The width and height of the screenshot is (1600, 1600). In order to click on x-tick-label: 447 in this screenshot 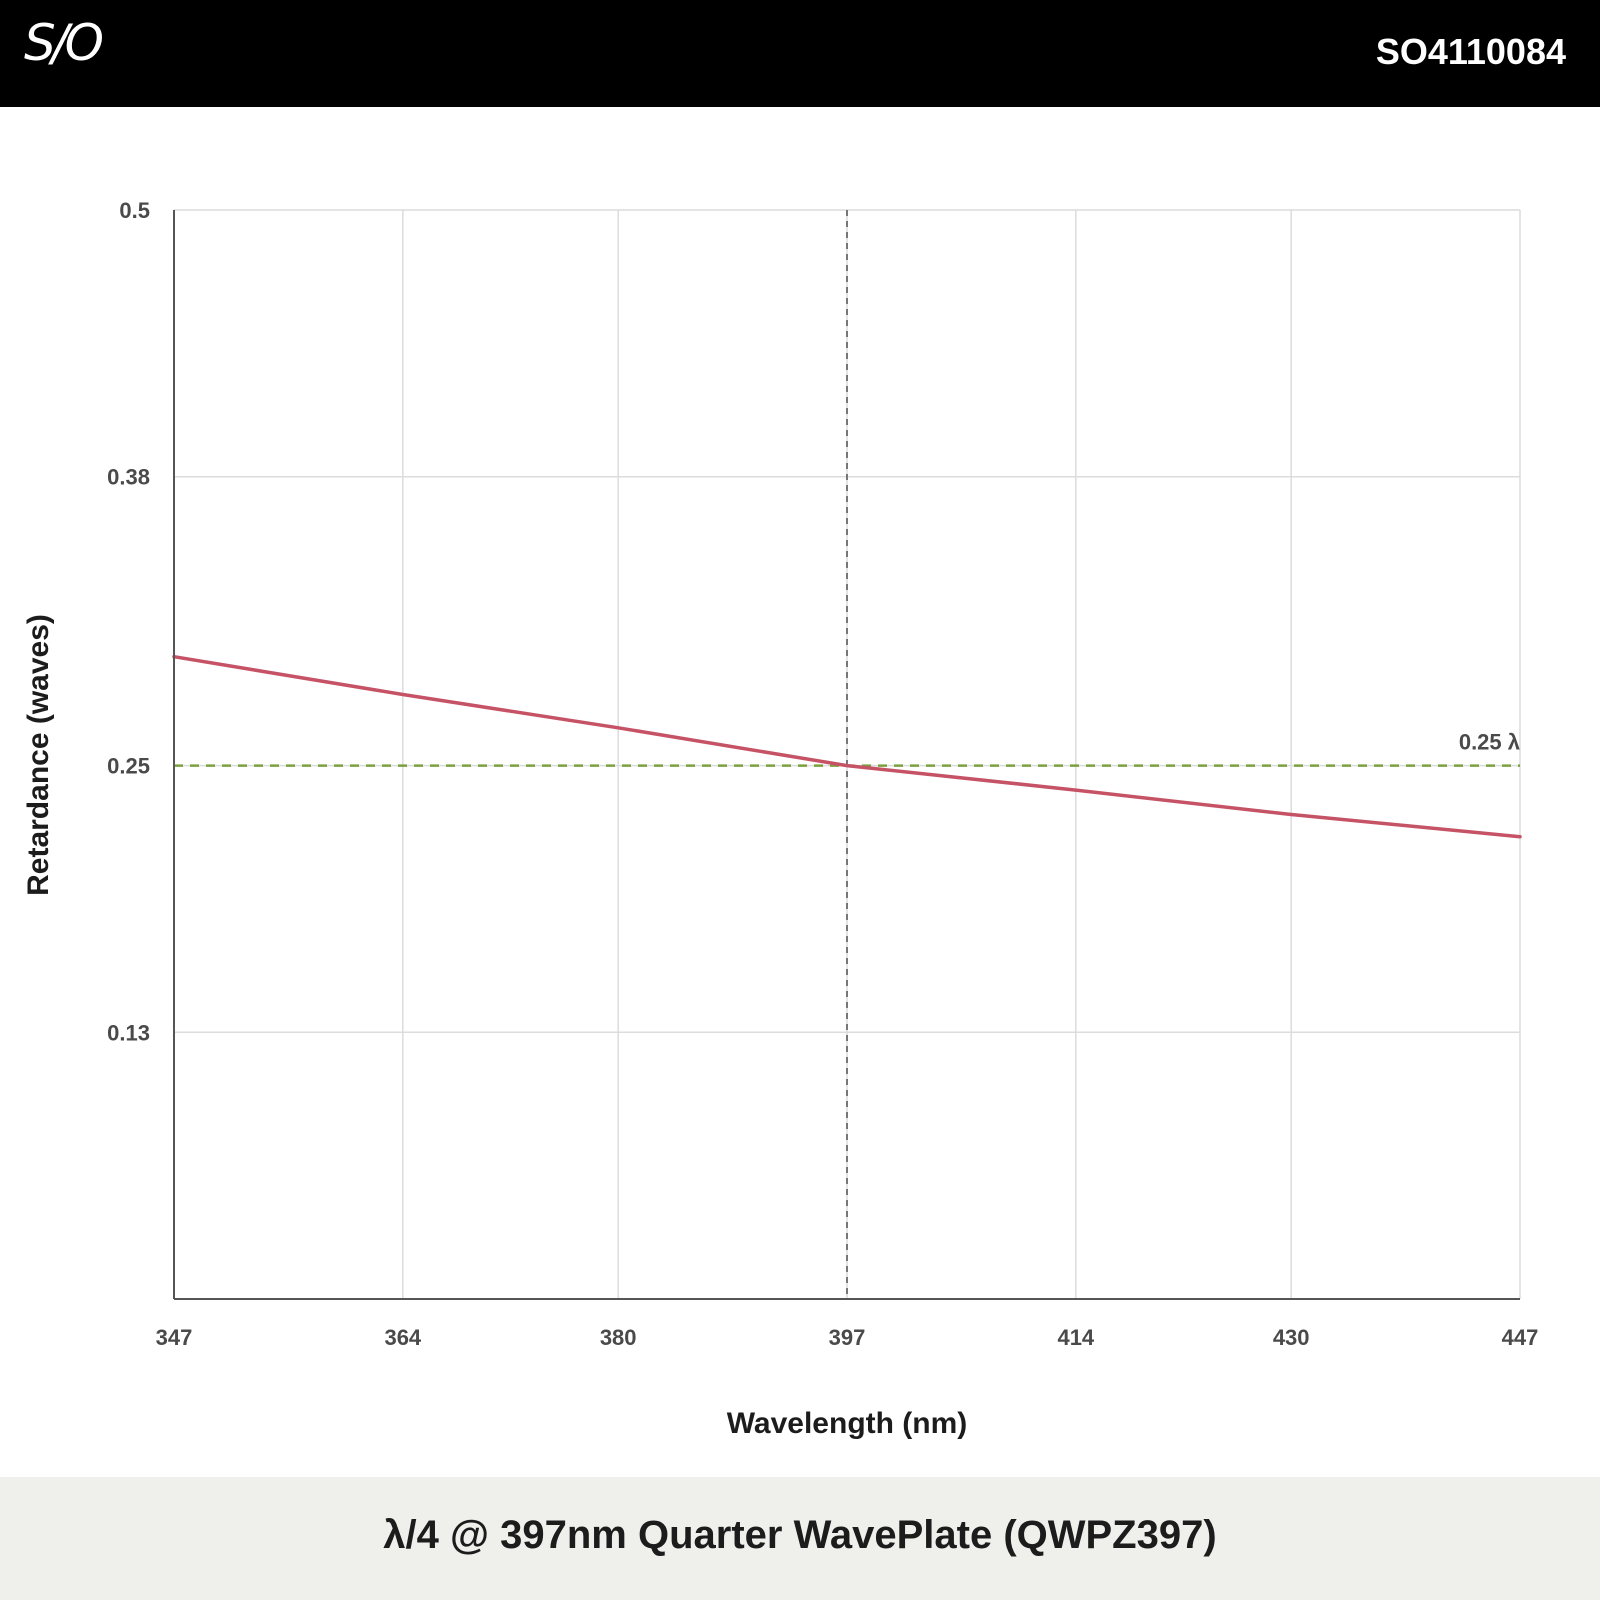, I will do `click(1520, 1337)`.